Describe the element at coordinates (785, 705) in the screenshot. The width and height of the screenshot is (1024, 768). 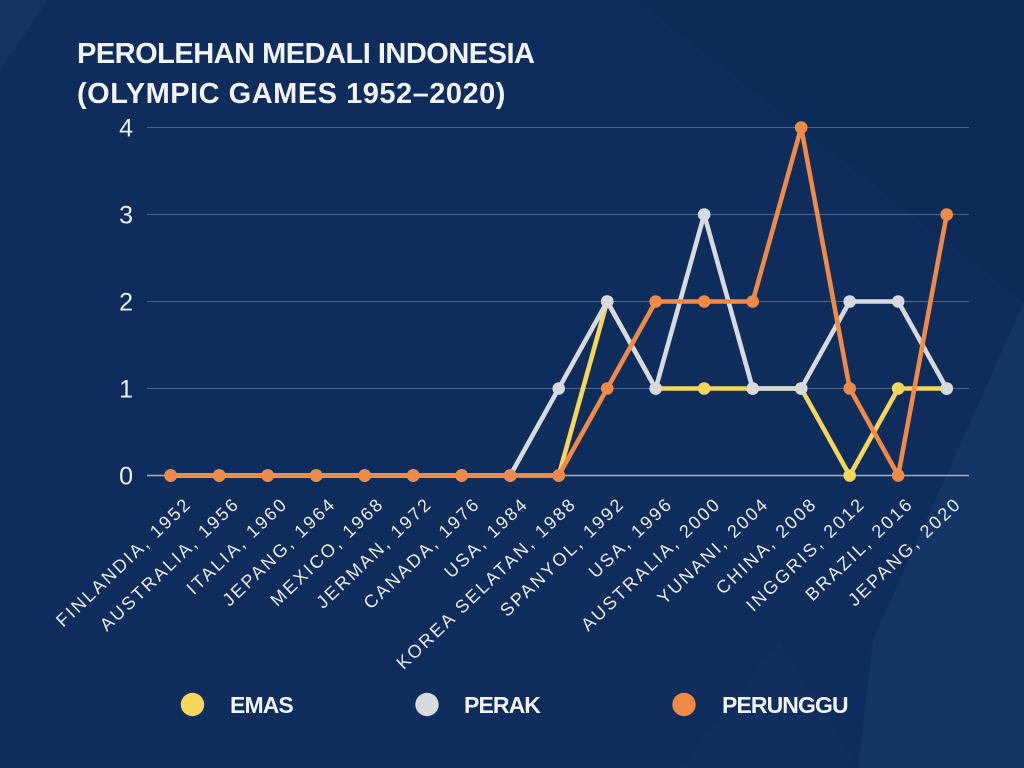
I see `svg-text: PERUNGGU` at that location.